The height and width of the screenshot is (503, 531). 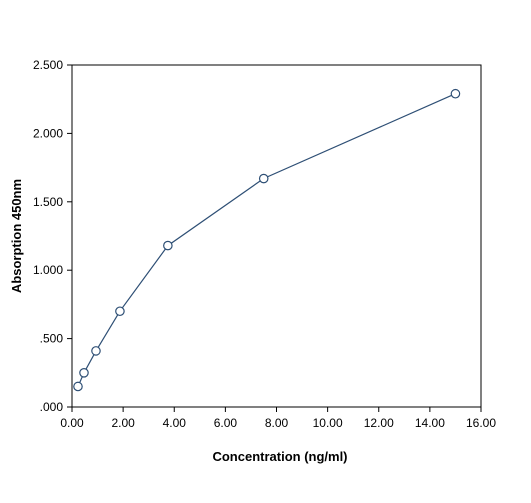 What do you see at coordinates (328, 423) in the screenshot?
I see `x-tick-label: 10.00` at bounding box center [328, 423].